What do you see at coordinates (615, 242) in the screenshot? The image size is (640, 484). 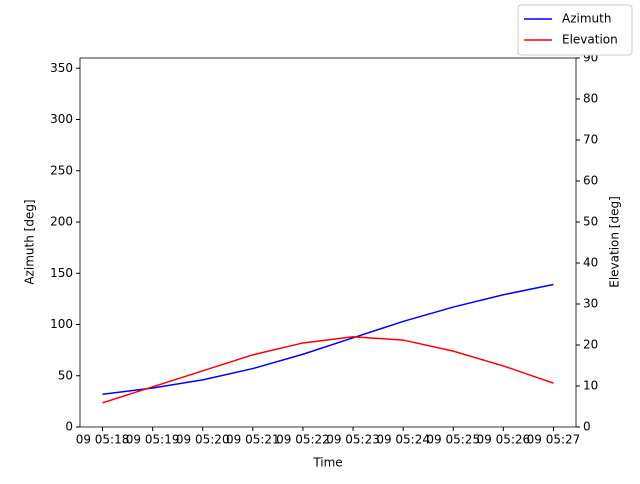 I see `y2-axis-label: Elevation [deg]` at bounding box center [615, 242].